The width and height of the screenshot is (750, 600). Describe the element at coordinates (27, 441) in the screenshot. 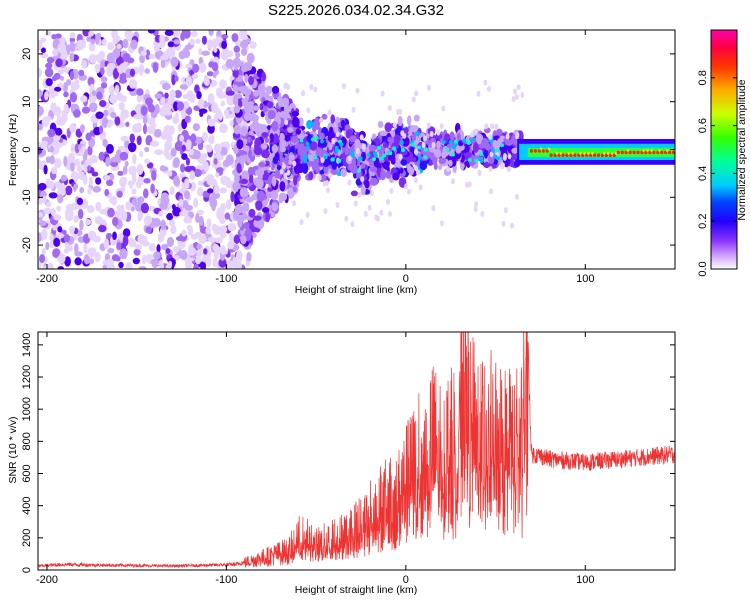

I see `snr-ytick-label: 800` at that location.